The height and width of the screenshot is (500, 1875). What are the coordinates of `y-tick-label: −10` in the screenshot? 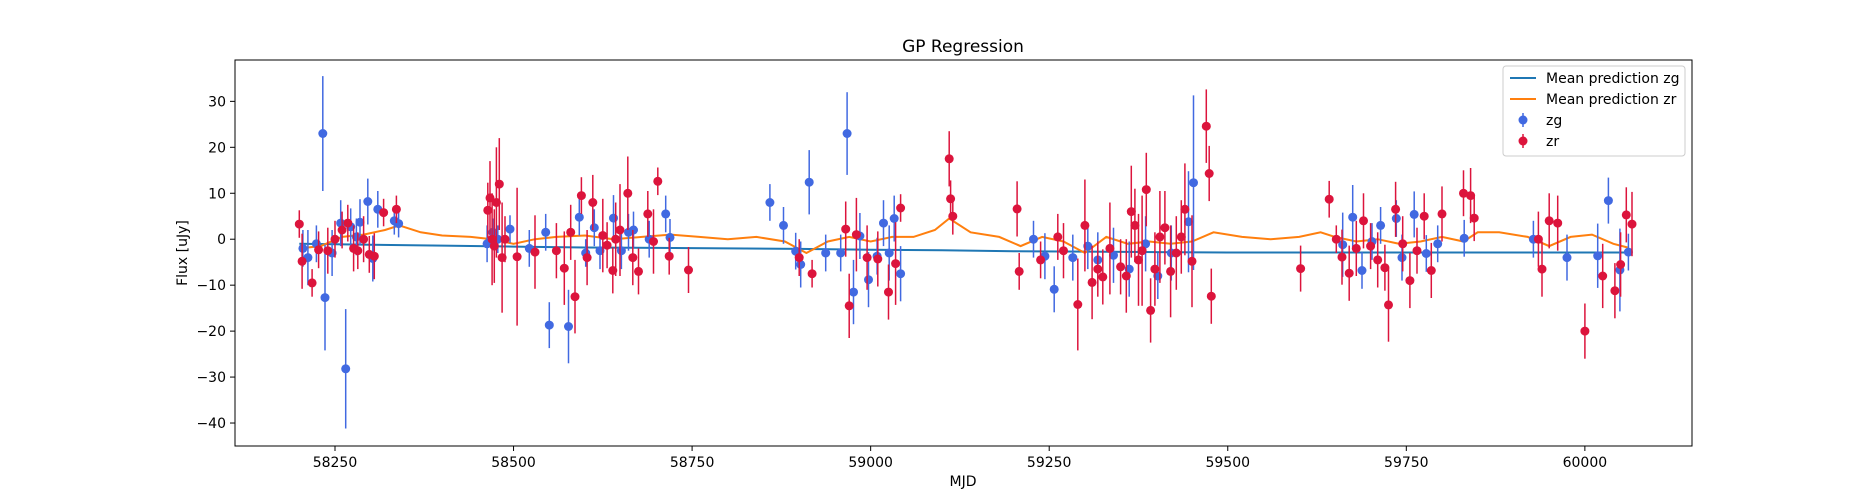 It's located at (211, 286).